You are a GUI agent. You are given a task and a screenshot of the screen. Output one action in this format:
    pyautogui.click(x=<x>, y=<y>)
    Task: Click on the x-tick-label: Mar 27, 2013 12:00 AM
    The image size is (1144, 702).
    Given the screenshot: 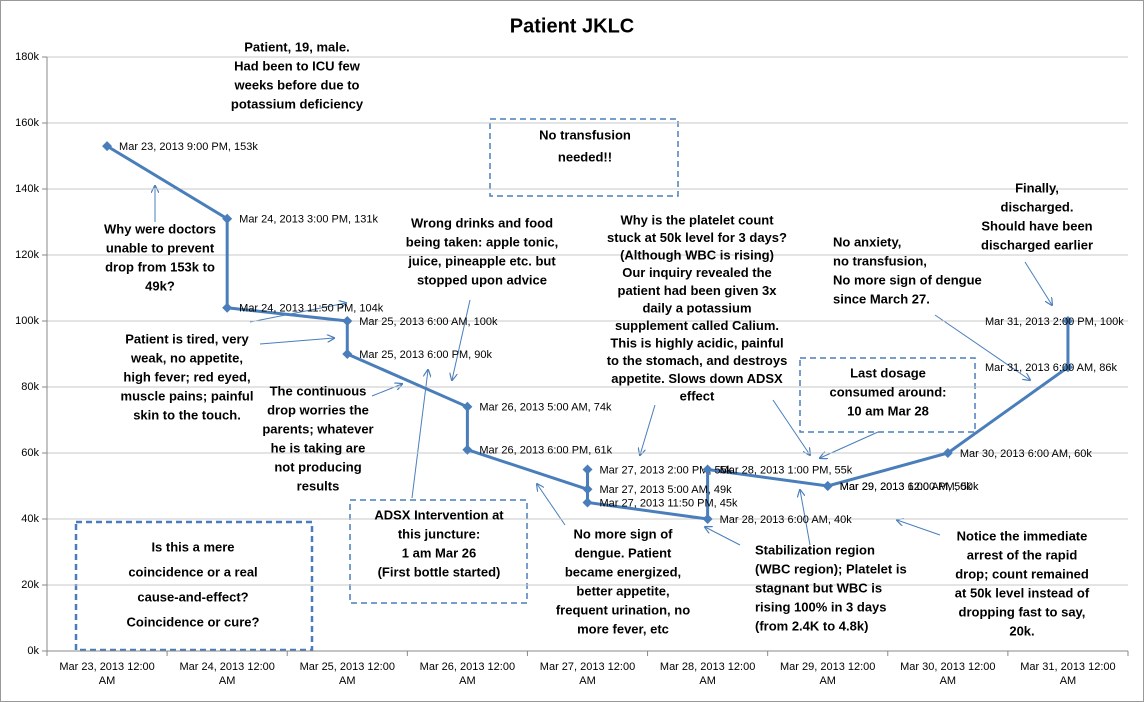 What is the action you would take?
    pyautogui.click(x=587, y=674)
    